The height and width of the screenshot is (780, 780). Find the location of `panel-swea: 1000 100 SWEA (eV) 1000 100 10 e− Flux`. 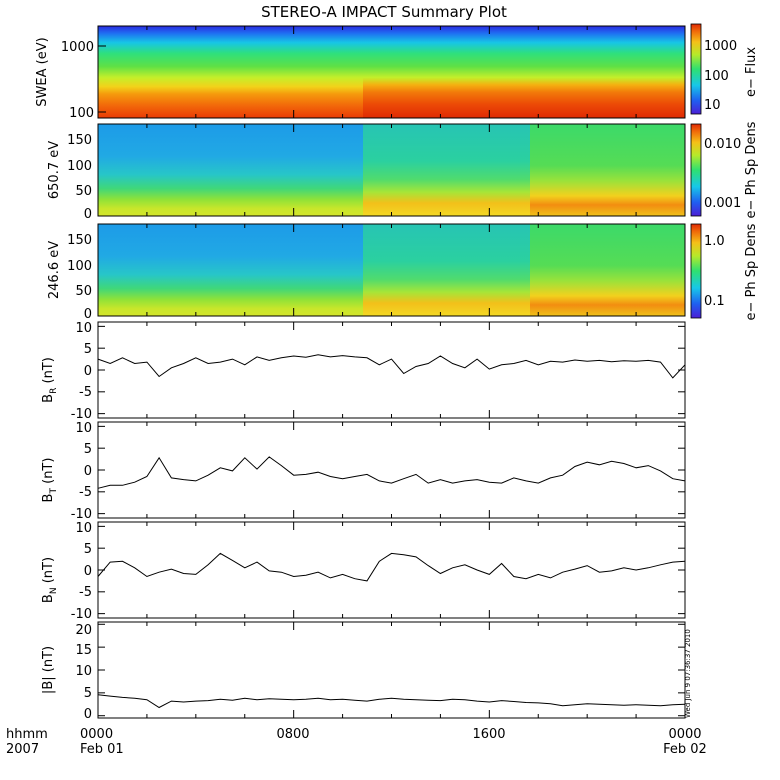

panel-swea: 1000 100 SWEA (eV) 1000 100 10 e− Flux is located at coordinates (397, 72).